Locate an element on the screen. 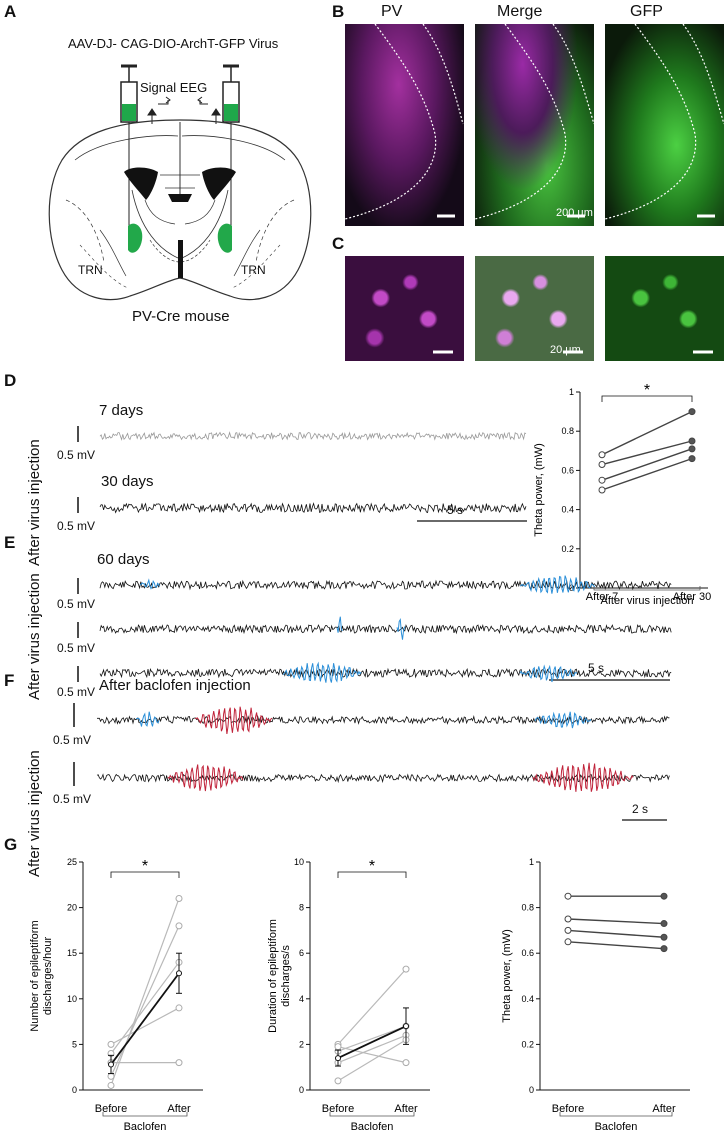 This screenshot has height=1145, width=728. y-tick-label: 15 is located at coordinates (72, 953).